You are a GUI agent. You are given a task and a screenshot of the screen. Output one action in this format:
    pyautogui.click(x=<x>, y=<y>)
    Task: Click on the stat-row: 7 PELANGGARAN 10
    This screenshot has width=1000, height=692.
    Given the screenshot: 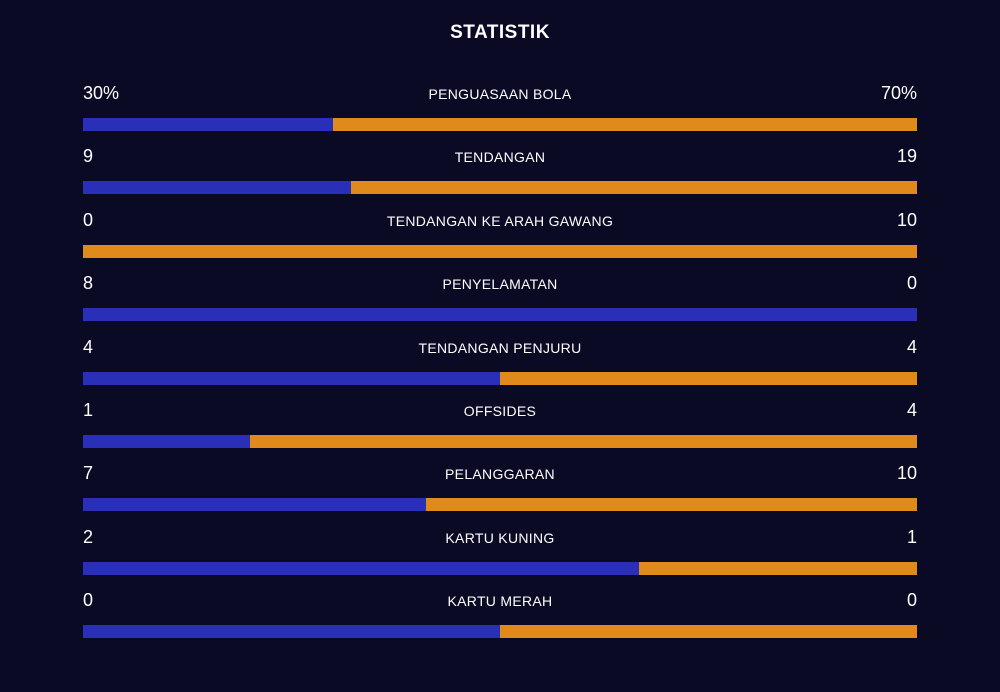 What is the action you would take?
    pyautogui.click(x=500, y=491)
    